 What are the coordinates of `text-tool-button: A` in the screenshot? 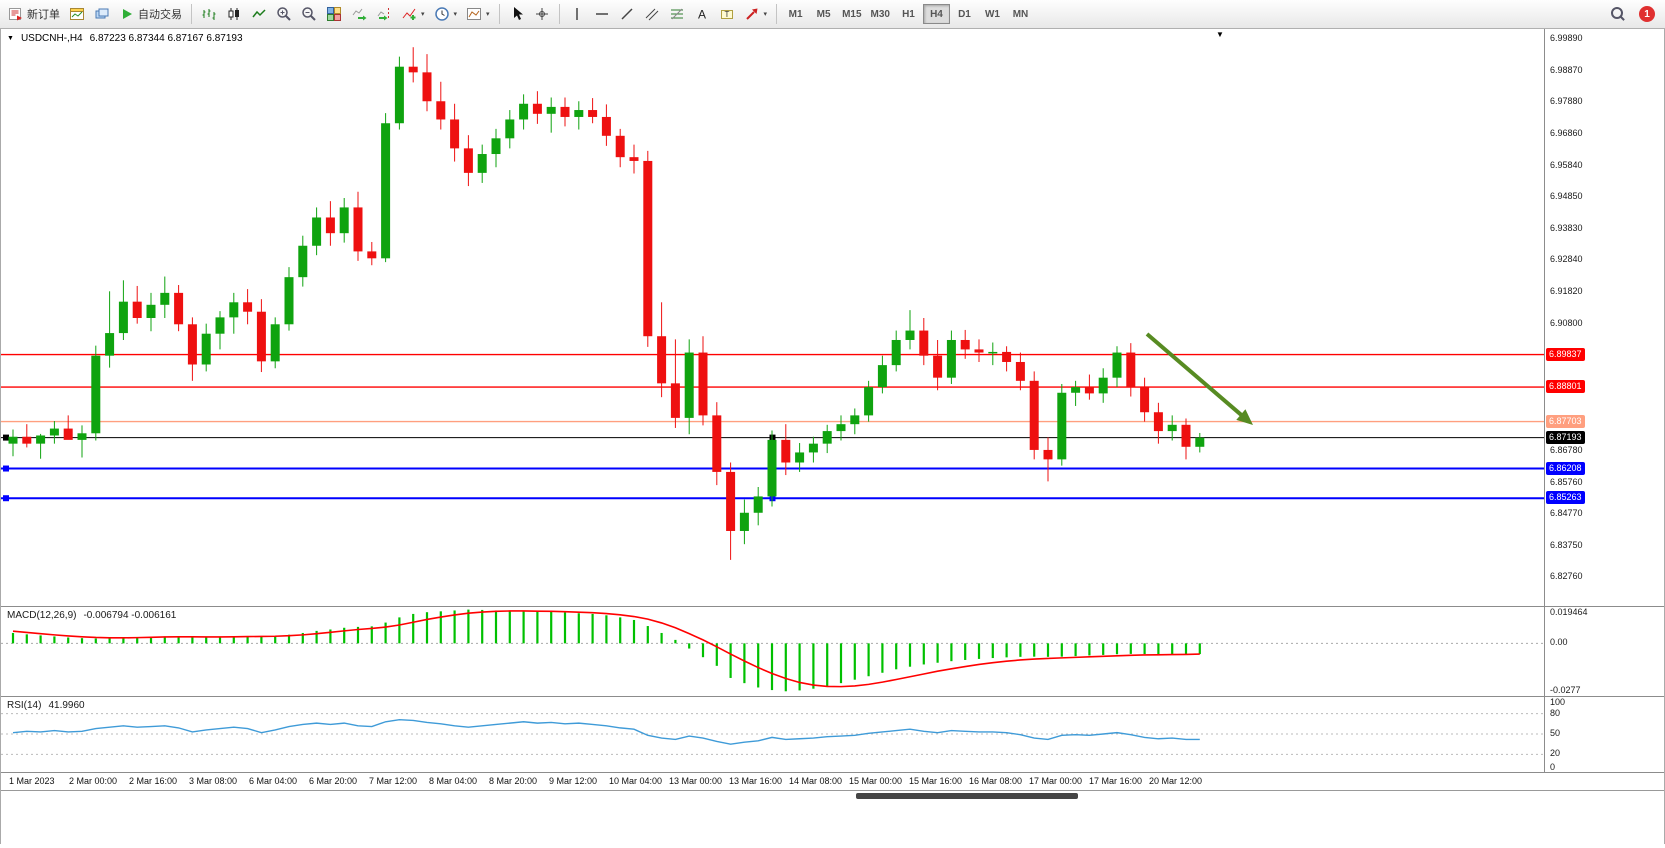 It's located at (702, 14).